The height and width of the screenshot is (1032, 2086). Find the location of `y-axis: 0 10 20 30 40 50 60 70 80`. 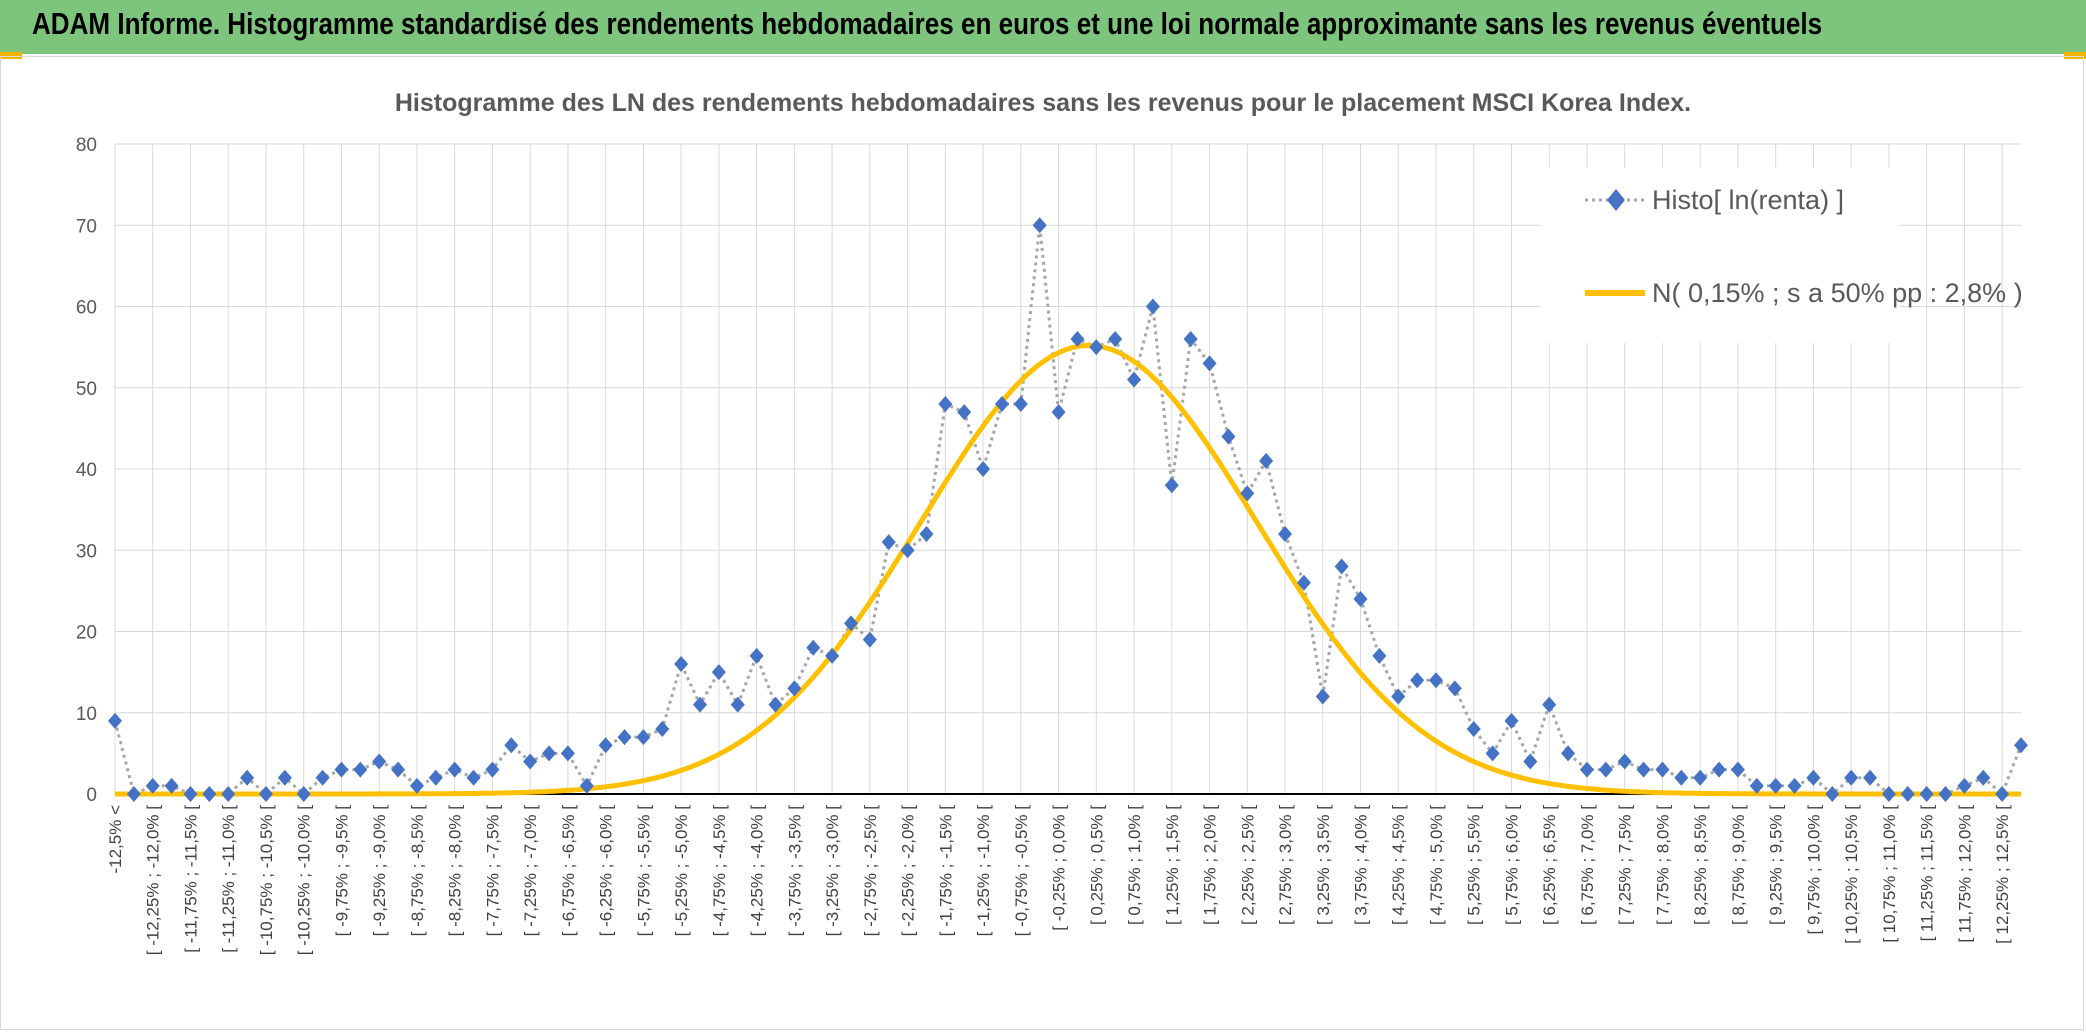

y-axis: 0 10 20 30 40 50 60 70 80 is located at coordinates (86, 470).